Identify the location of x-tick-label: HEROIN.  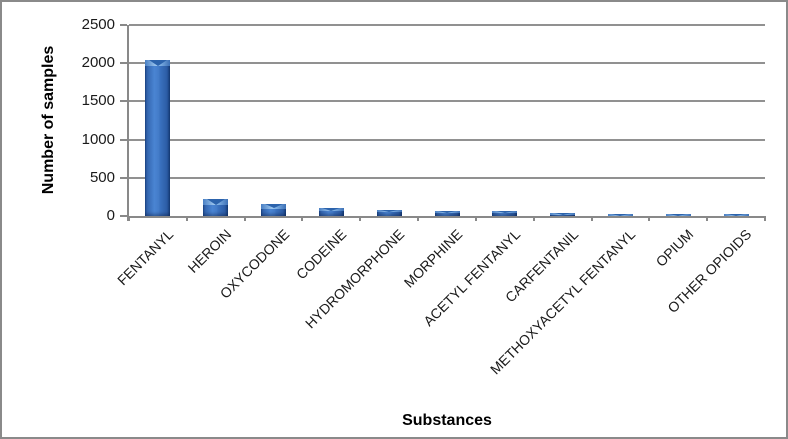
(209, 251).